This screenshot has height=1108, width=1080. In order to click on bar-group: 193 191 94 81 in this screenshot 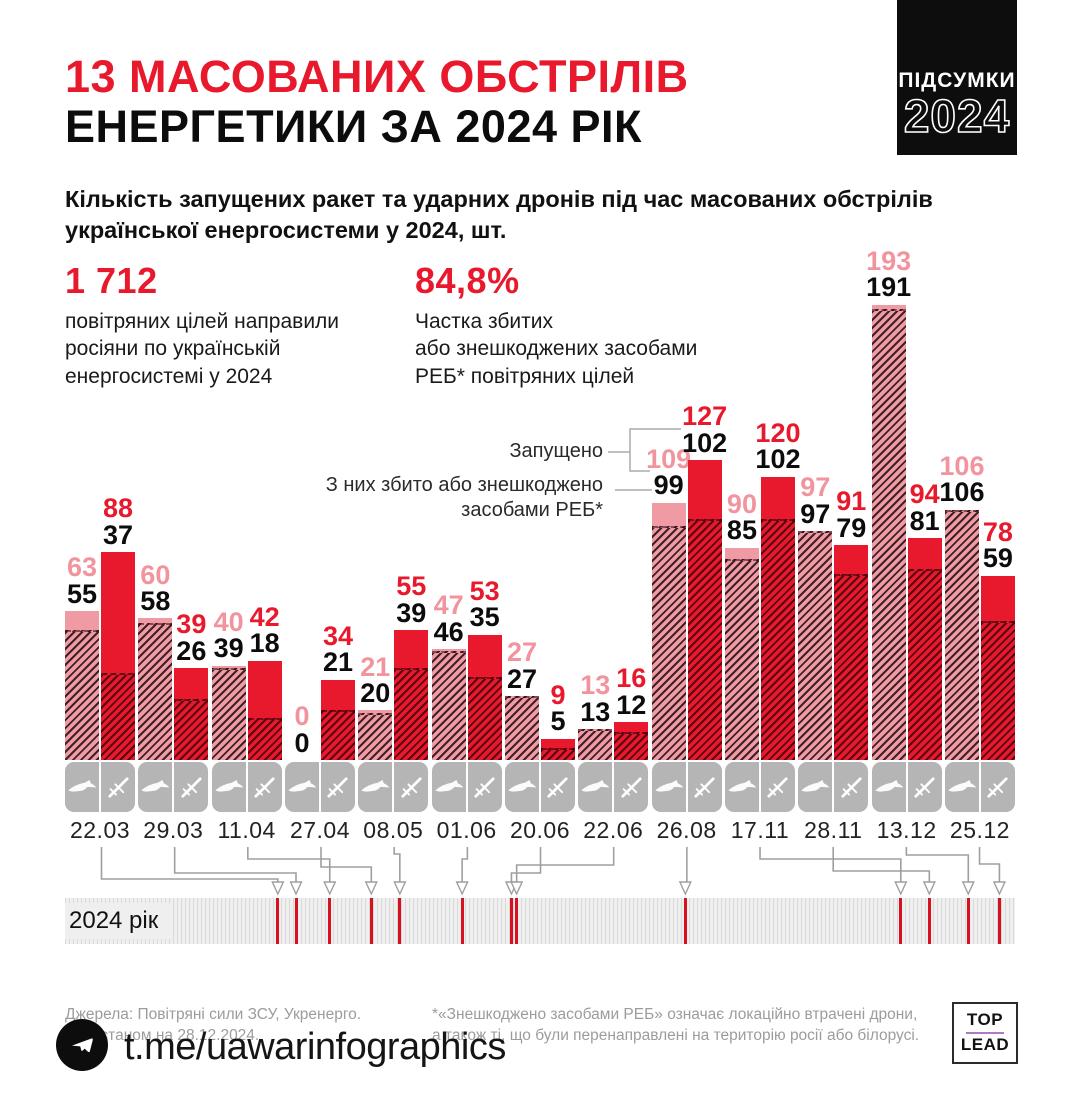, I will do `click(904, 503)`.